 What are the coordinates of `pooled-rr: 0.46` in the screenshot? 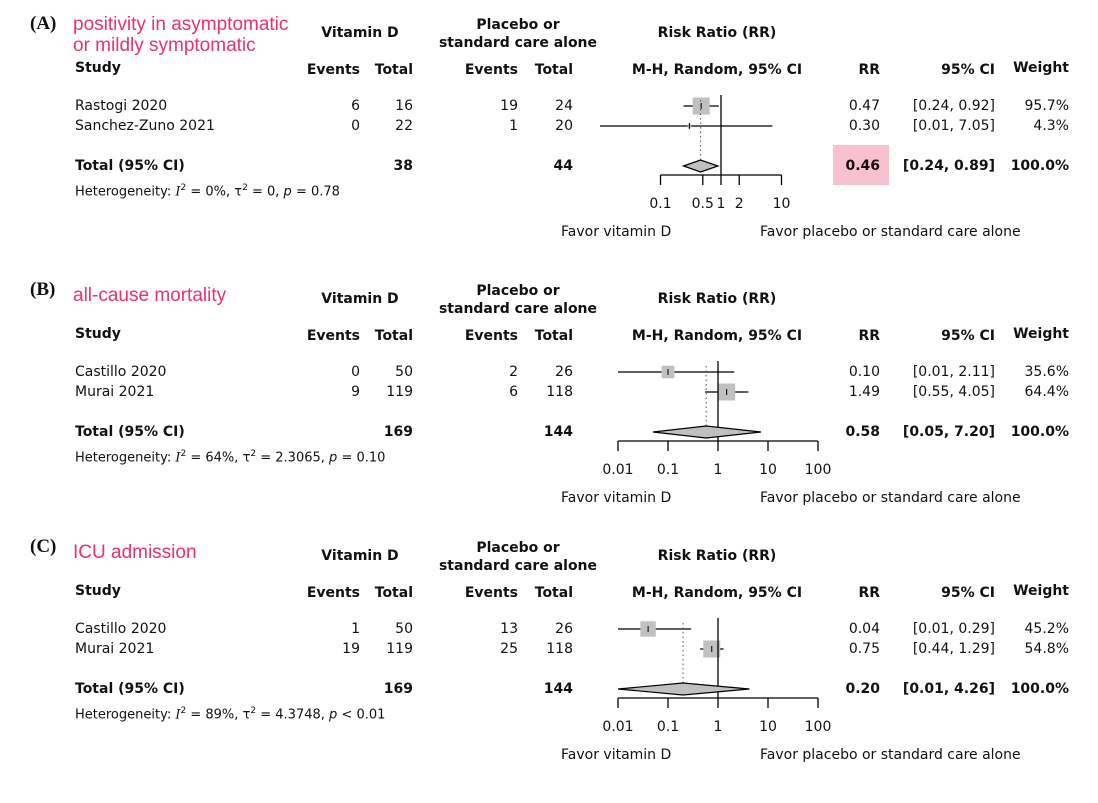 It's located at (862, 166).